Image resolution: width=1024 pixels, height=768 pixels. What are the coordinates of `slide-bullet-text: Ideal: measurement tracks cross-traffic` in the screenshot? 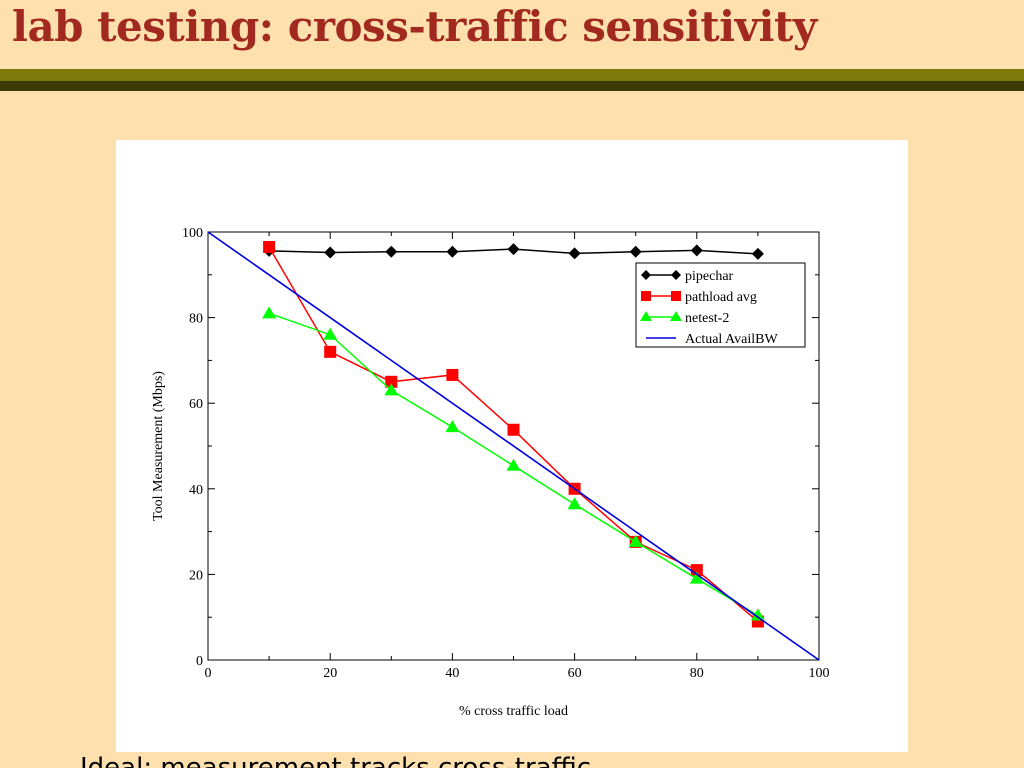 It's located at (336, 760).